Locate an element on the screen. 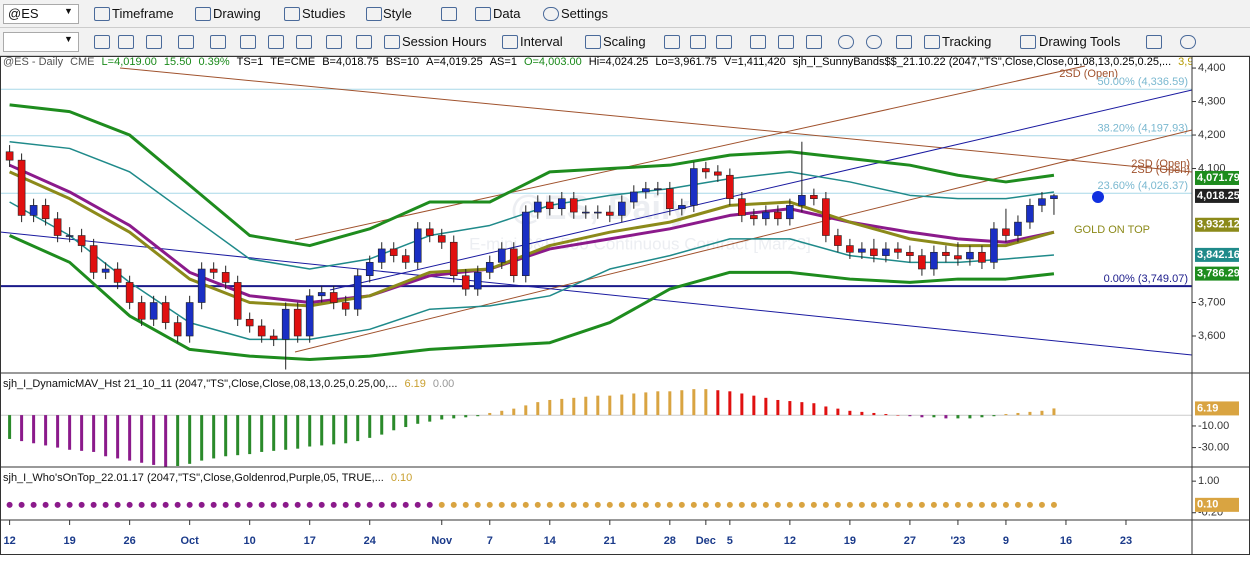 The width and height of the screenshot is (1250, 561). menu: Style is located at coordinates (397, 13).